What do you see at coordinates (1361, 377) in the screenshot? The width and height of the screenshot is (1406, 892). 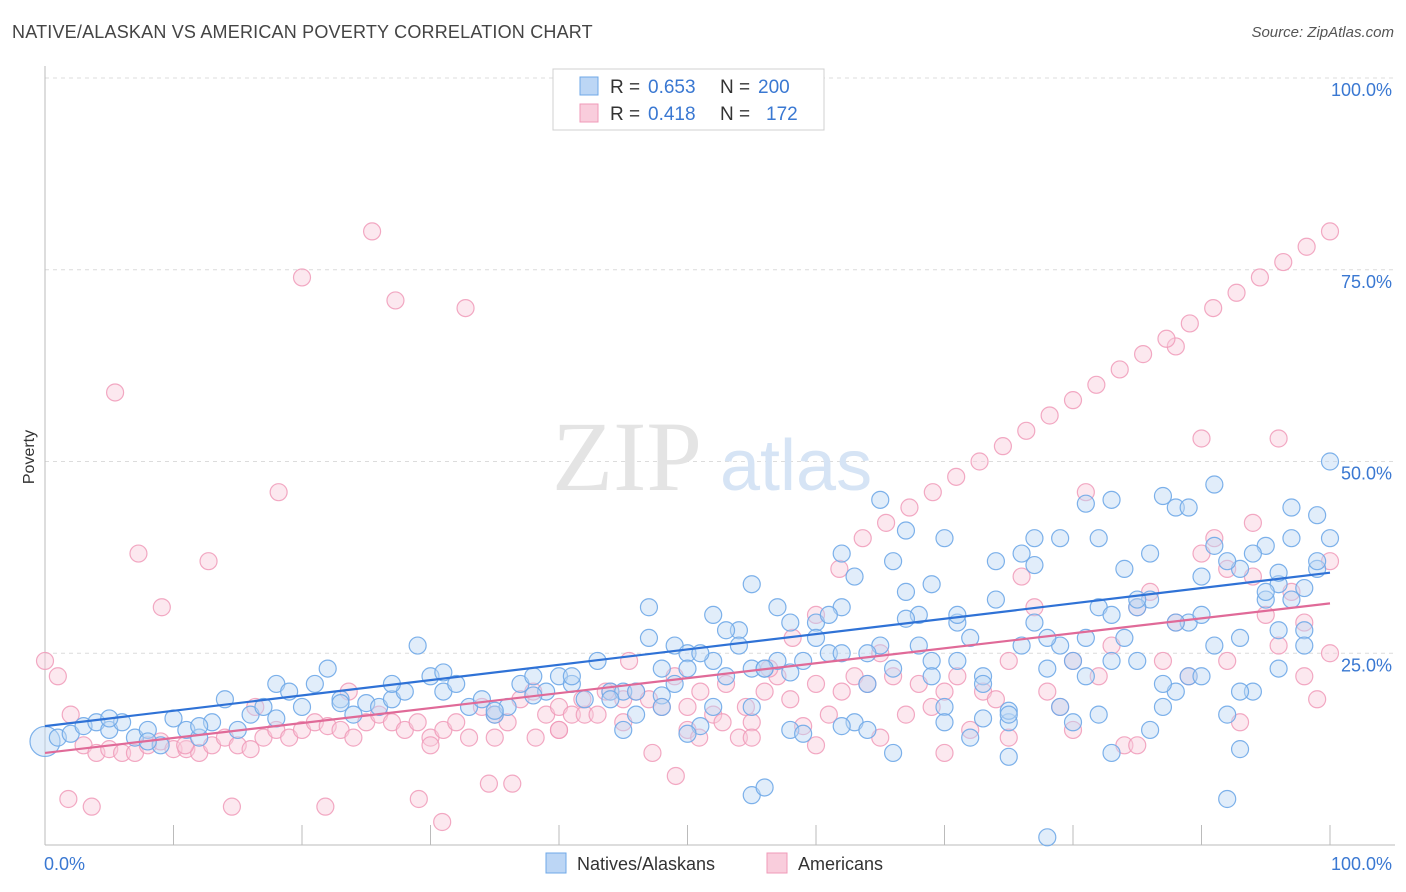 I see `y-tick-labels: 25.0% 50.0% 75.0% 100.0%` at bounding box center [1361, 377].